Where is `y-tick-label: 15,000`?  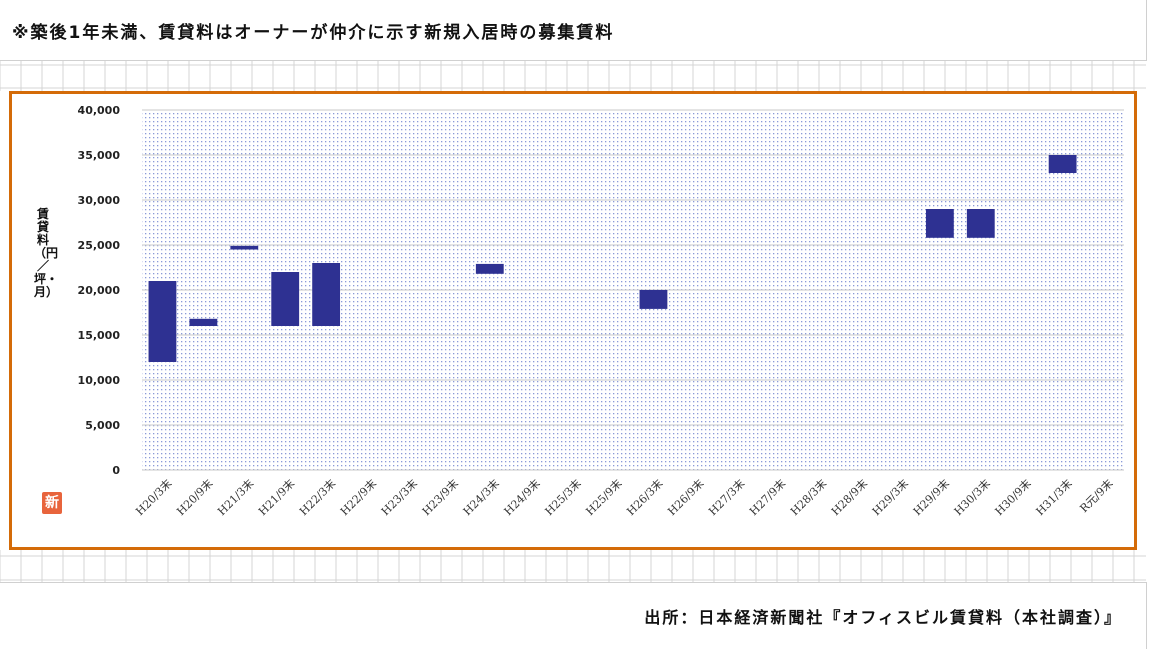 y-tick-label: 15,000 is located at coordinates (99, 335).